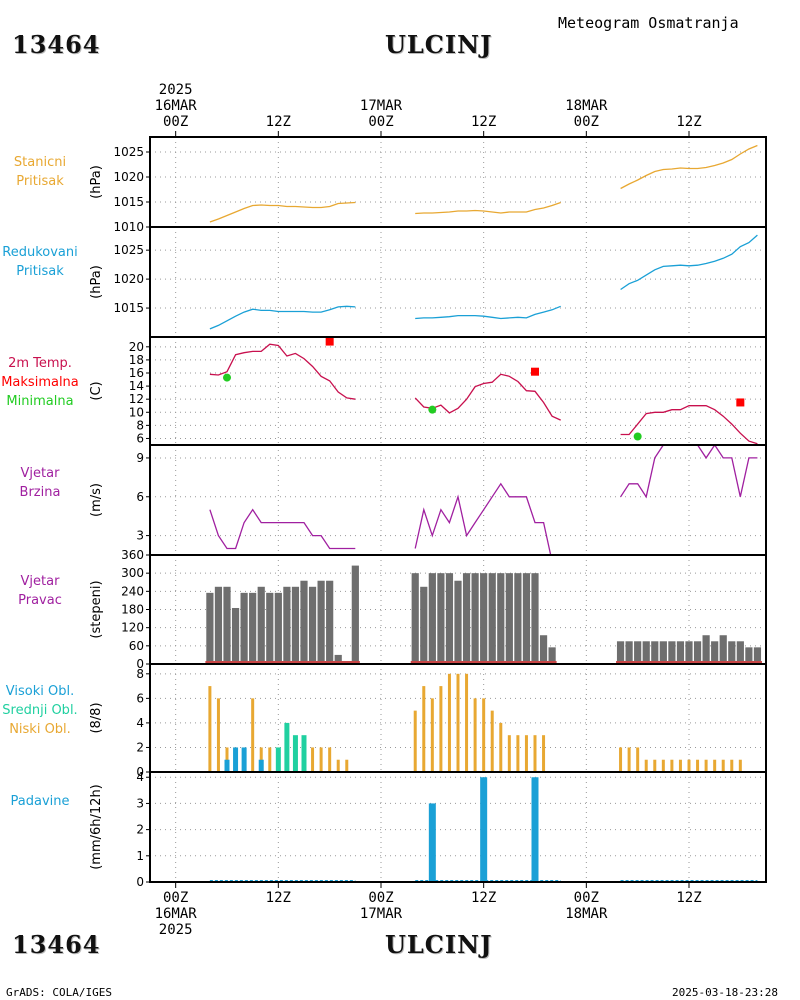  What do you see at coordinates (128, 202) in the screenshot?
I see `y-tick-label: 1015` at bounding box center [128, 202].